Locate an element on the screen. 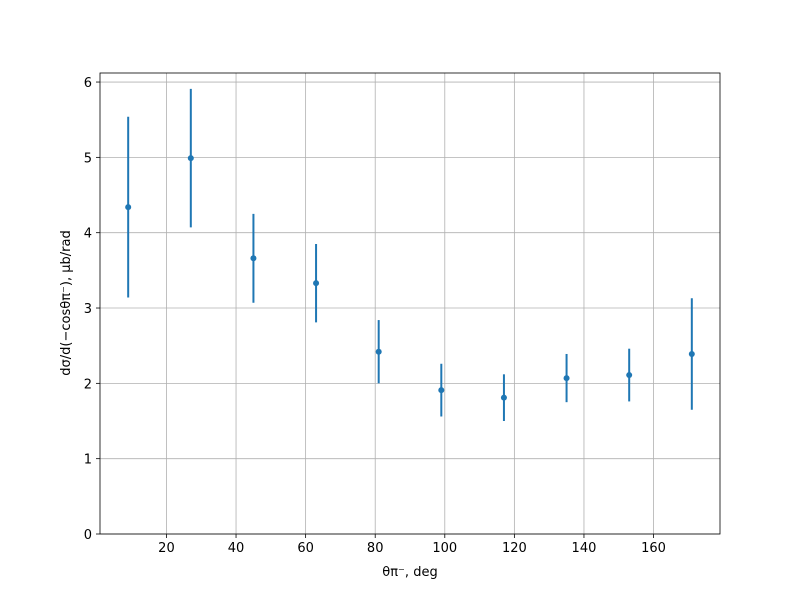 Image resolution: width=800 pixels, height=600 pixels. y-tick-label: 5 is located at coordinates (88, 158).